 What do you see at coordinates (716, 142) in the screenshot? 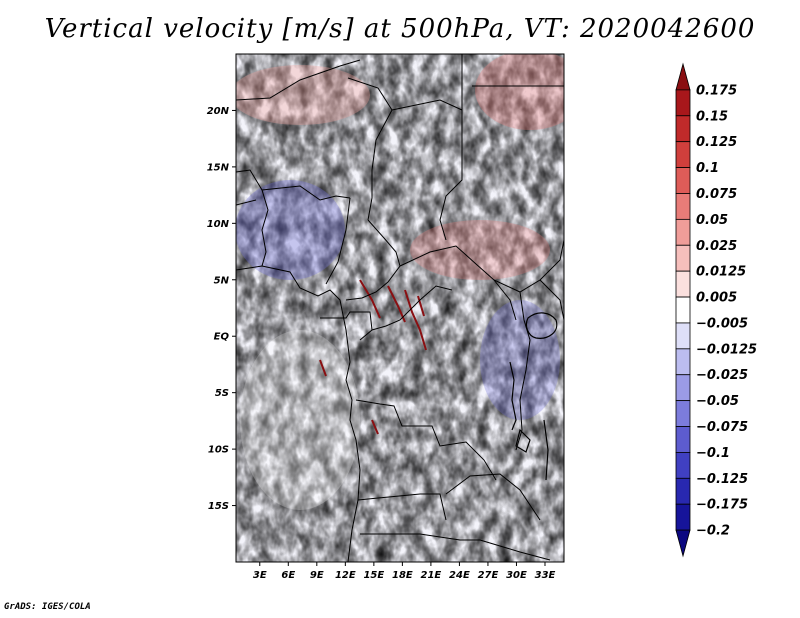
I see `colorbar-label: 0.125` at bounding box center [716, 142].